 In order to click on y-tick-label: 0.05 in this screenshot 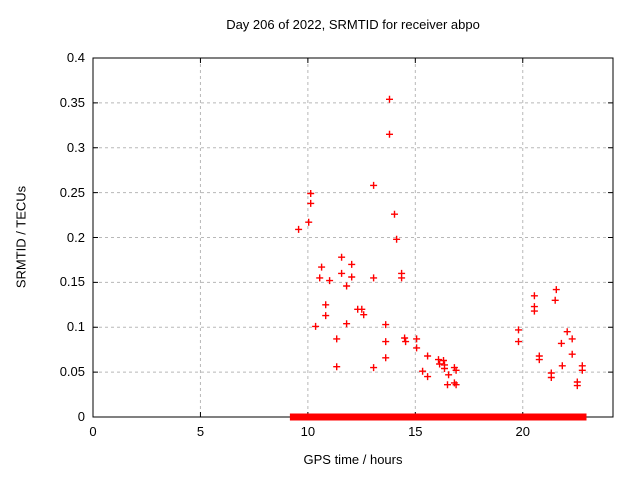, I will do `click(72, 372)`.